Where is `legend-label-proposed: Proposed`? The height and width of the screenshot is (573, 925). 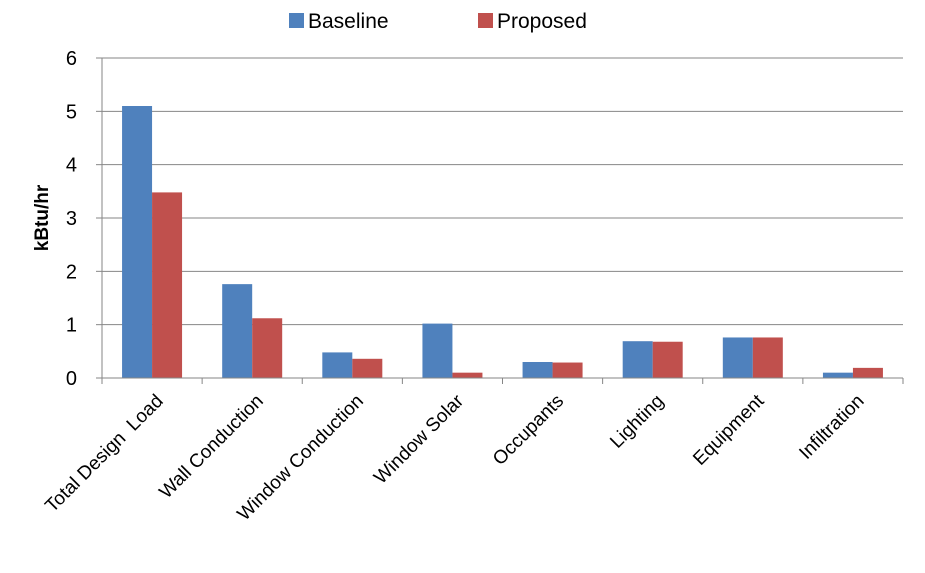
legend-label-proposed: Proposed is located at coordinates (542, 21).